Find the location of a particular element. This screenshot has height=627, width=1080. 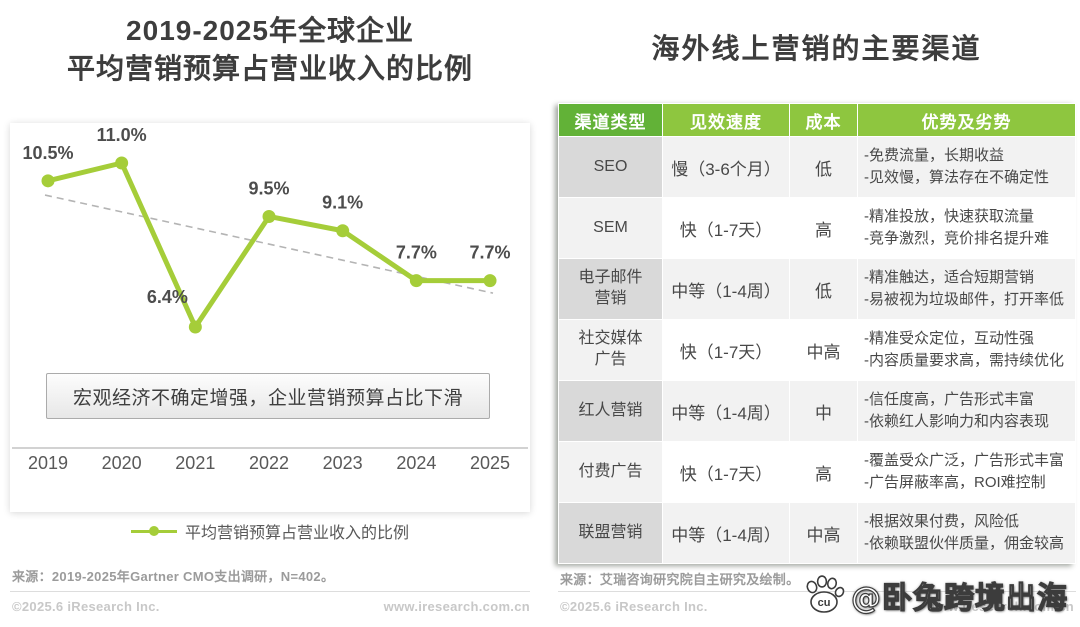

pros-cons-line: -精准受众定位，互动性强 is located at coordinates (949, 338).